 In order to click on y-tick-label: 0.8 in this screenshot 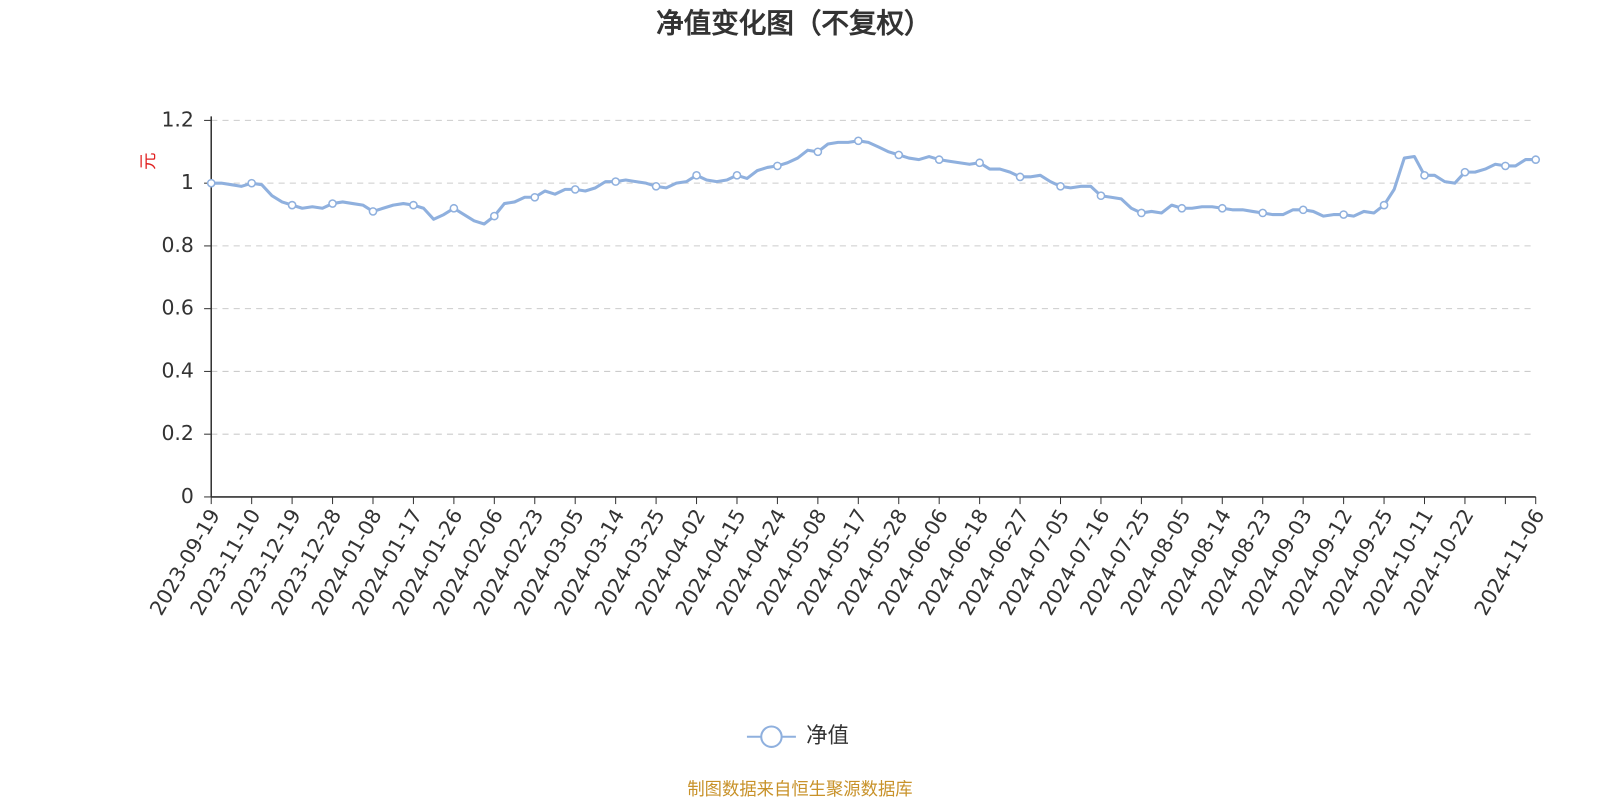, I will do `click(177, 245)`.